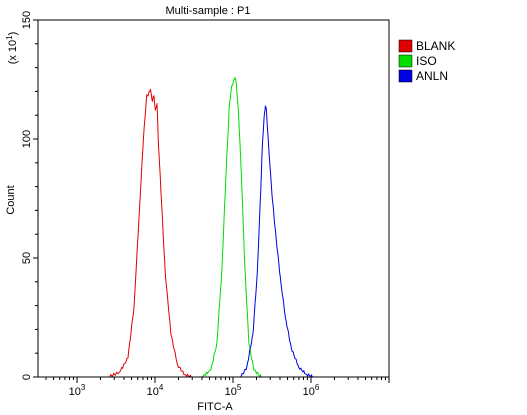 Image resolution: width=527 pixels, height=415 pixels. Describe the element at coordinates (405, 76) in the screenshot. I see `legend-swatch-anln` at that location.